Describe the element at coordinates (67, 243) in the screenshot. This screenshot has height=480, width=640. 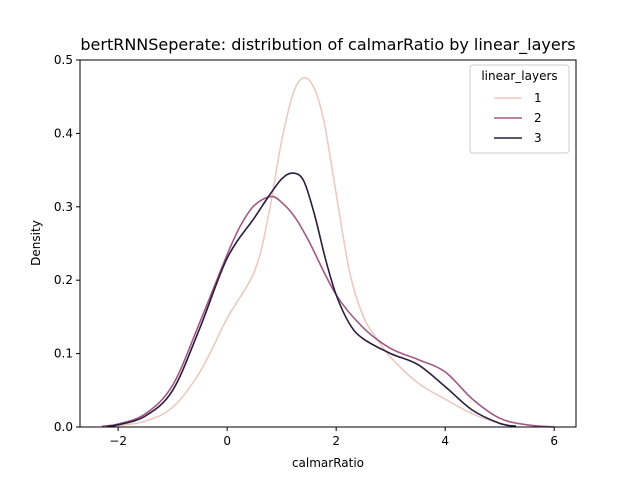
I see `y-ticks: 0.0 0.1 0.2 0.3 0.4 0.5` at that location.